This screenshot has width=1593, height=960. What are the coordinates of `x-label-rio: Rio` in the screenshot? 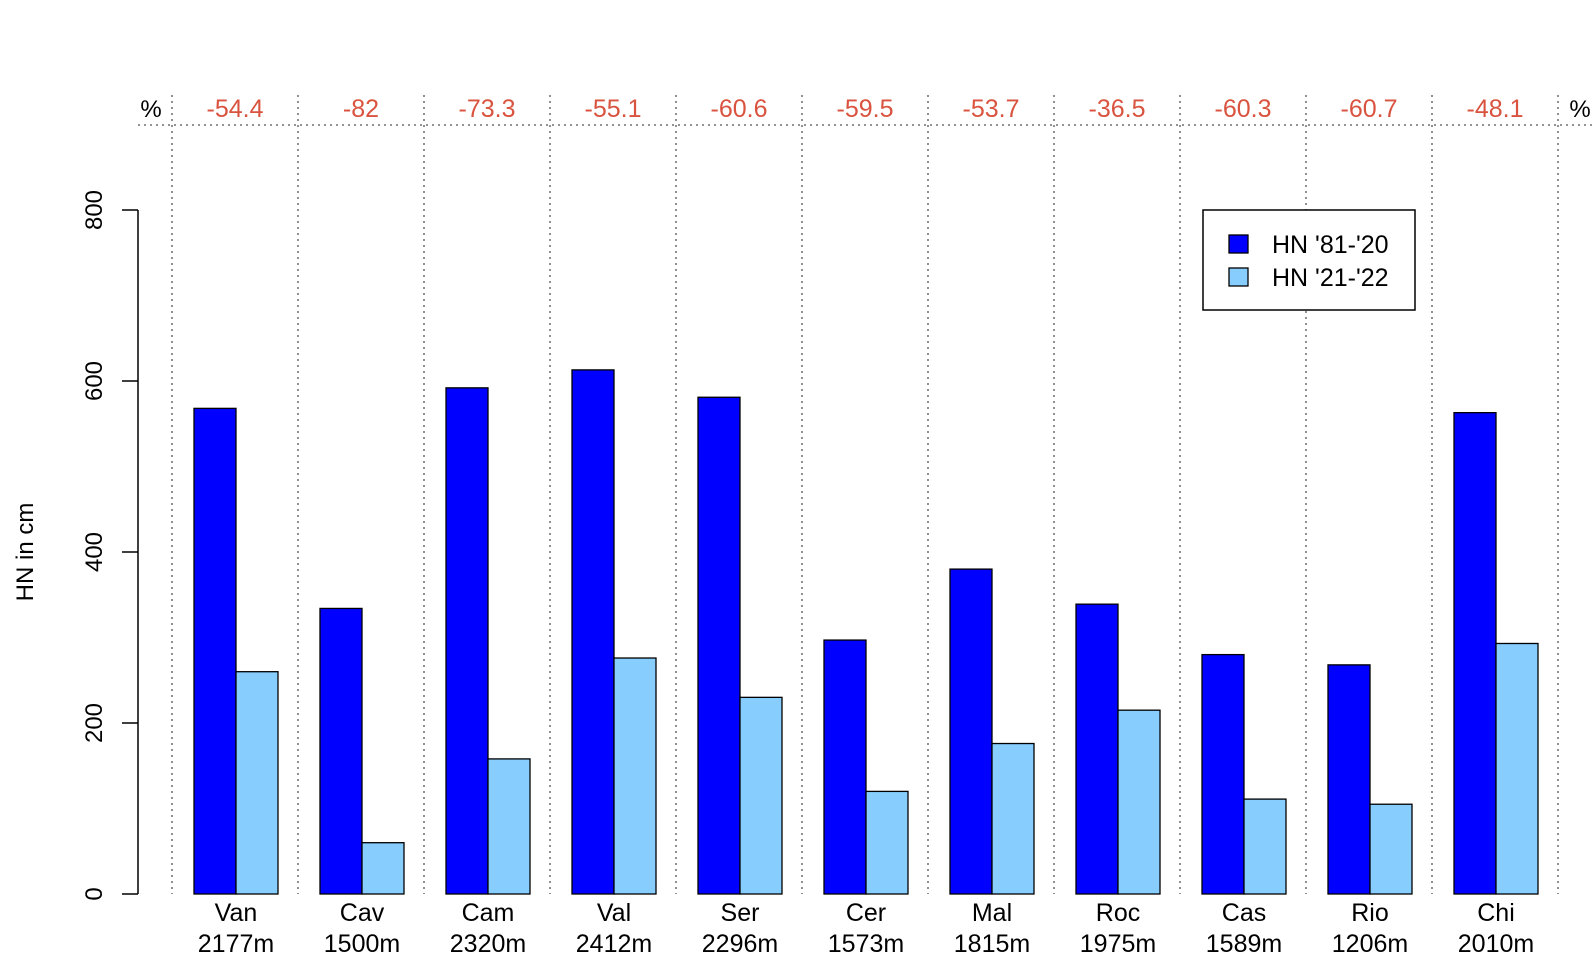 It's located at (1370, 913).